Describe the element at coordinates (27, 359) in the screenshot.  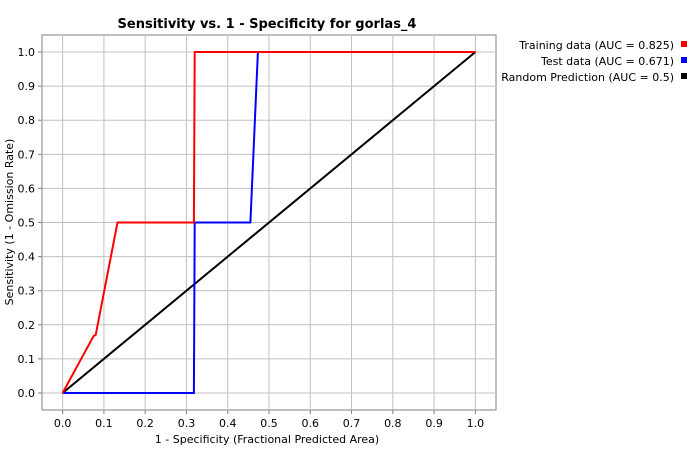
I see `y-tick-label: 0.1` at that location.